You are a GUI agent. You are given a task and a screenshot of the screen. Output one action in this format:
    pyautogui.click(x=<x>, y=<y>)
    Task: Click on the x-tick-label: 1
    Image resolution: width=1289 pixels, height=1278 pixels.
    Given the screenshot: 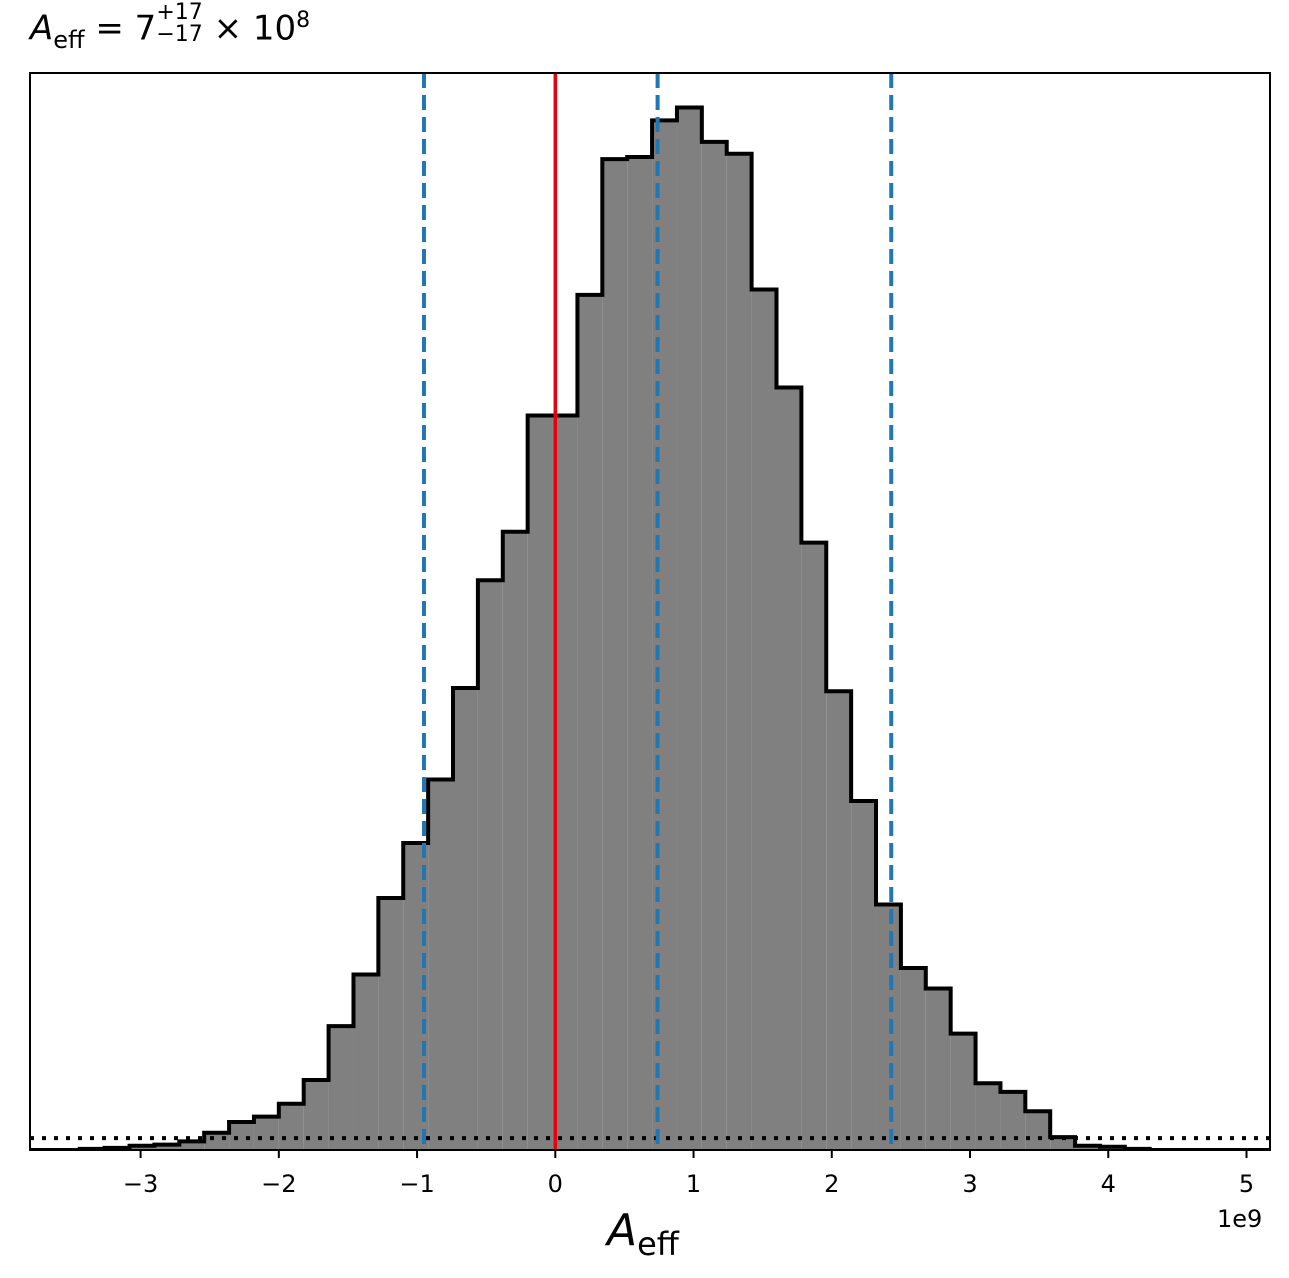 What is the action you would take?
    pyautogui.click(x=693, y=1184)
    